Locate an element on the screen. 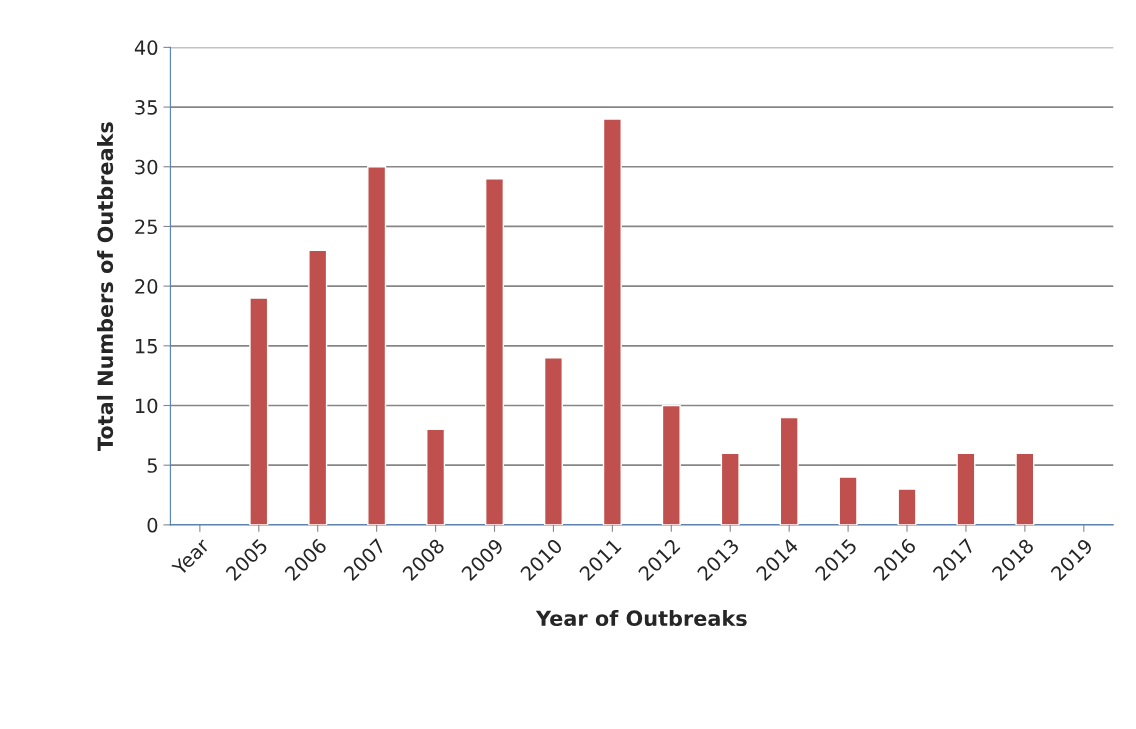  y-tick-label: 15 is located at coordinates (146, 346).